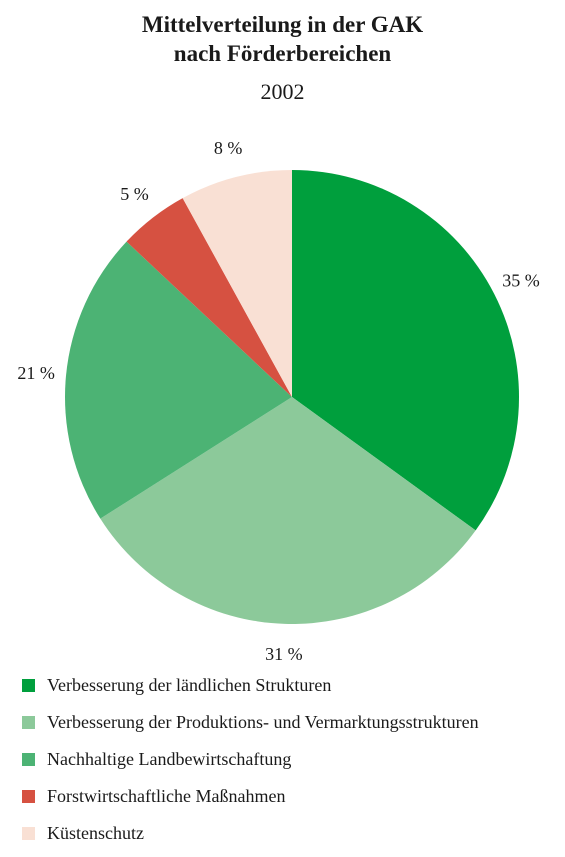  I want to click on slice-value-label: 8 %, so click(228, 148).